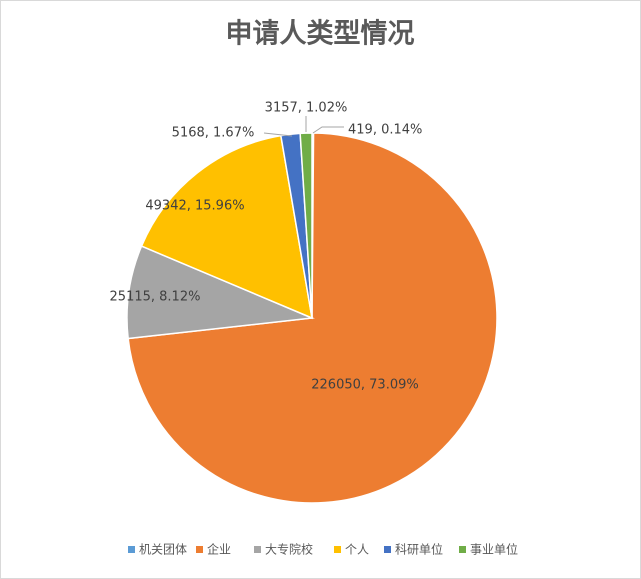 Image resolution: width=641 pixels, height=579 pixels. Describe the element at coordinates (419, 549) in the screenshot. I see `legend-label: 科研单位` at that location.